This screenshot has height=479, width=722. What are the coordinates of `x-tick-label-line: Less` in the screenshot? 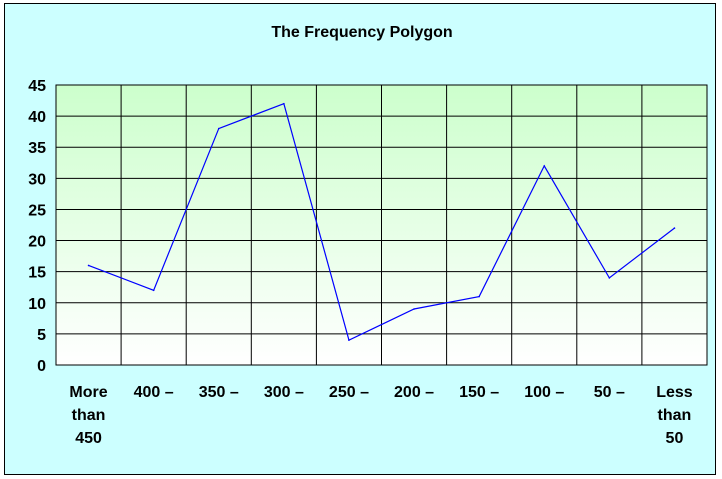 It's located at (674, 392).